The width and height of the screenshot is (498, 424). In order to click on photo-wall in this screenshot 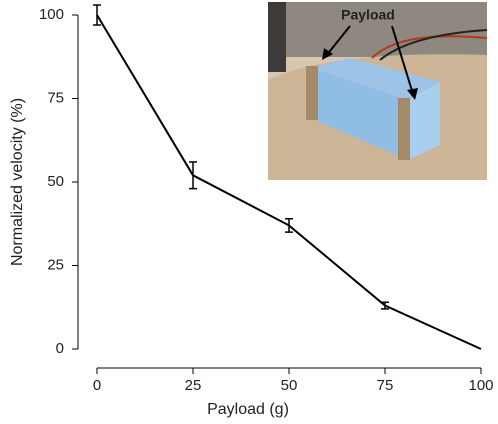, I will do `click(377, 29)`.